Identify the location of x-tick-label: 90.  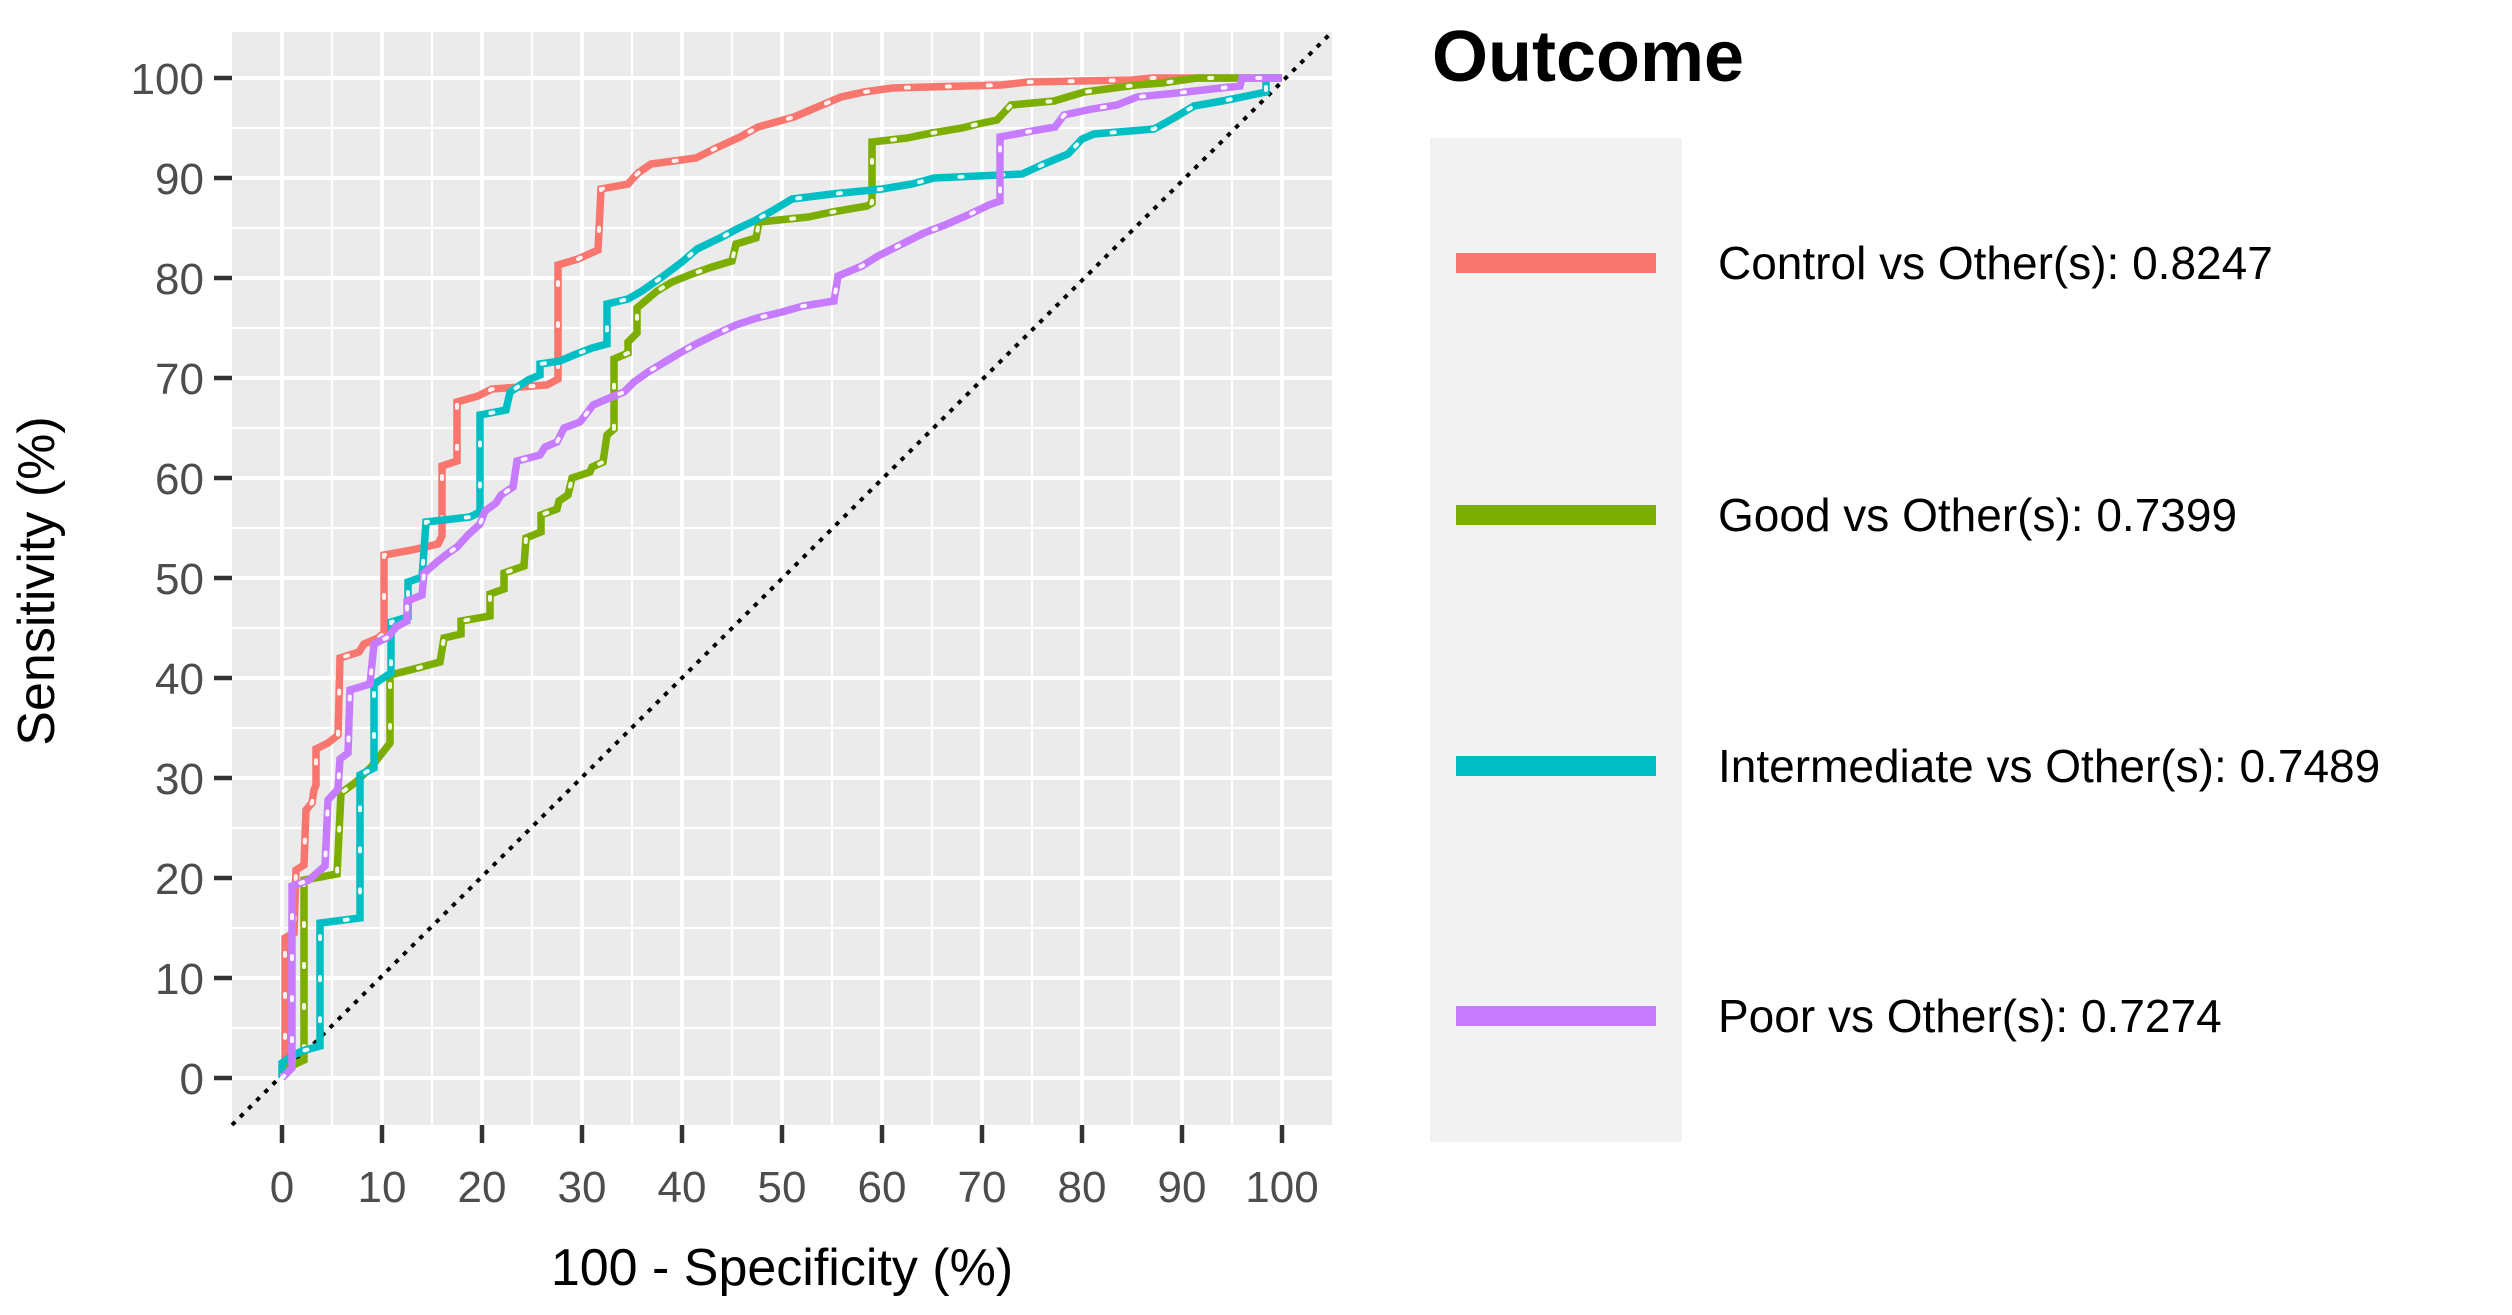
(1182, 1187).